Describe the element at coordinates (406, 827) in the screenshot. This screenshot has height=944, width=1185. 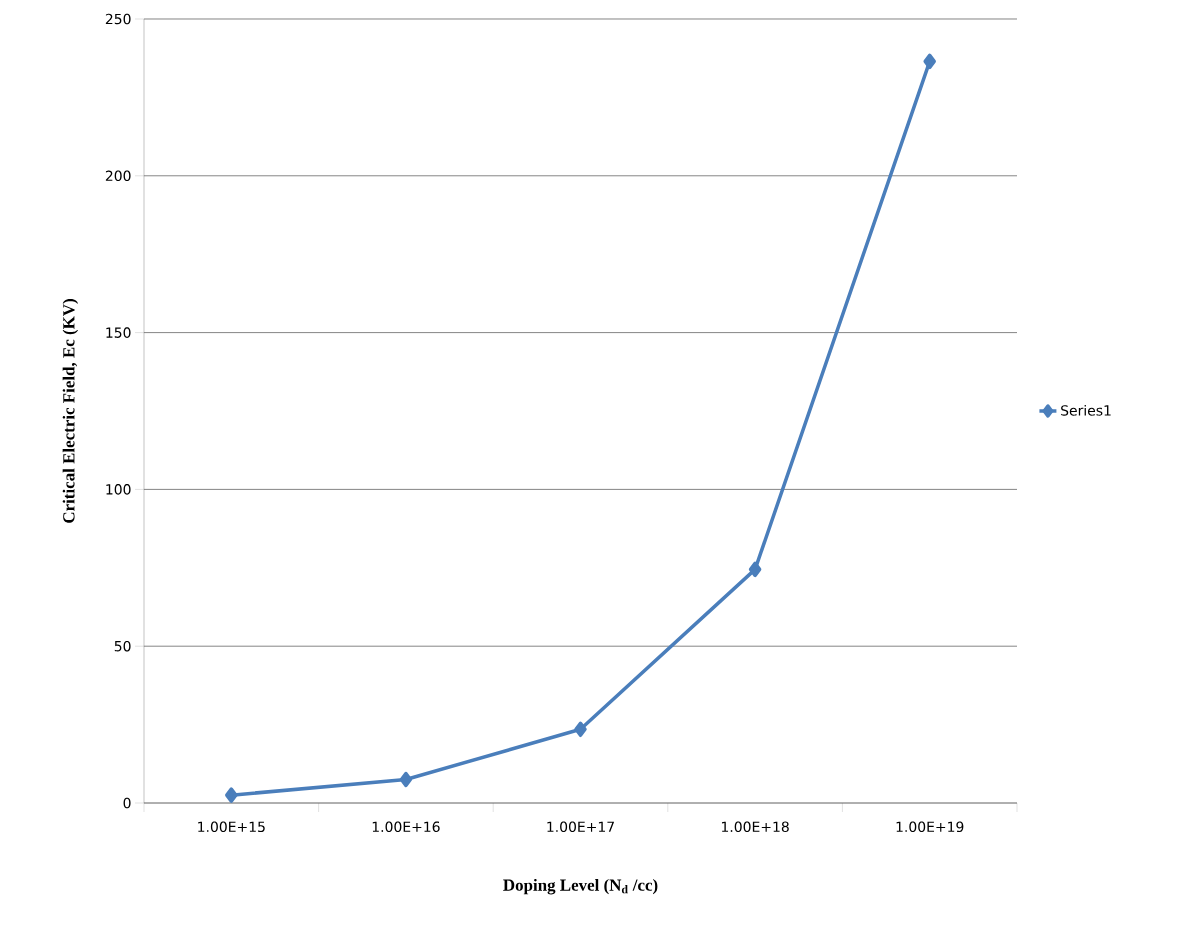
I see `x-tick-label: 1.00E+16` at that location.